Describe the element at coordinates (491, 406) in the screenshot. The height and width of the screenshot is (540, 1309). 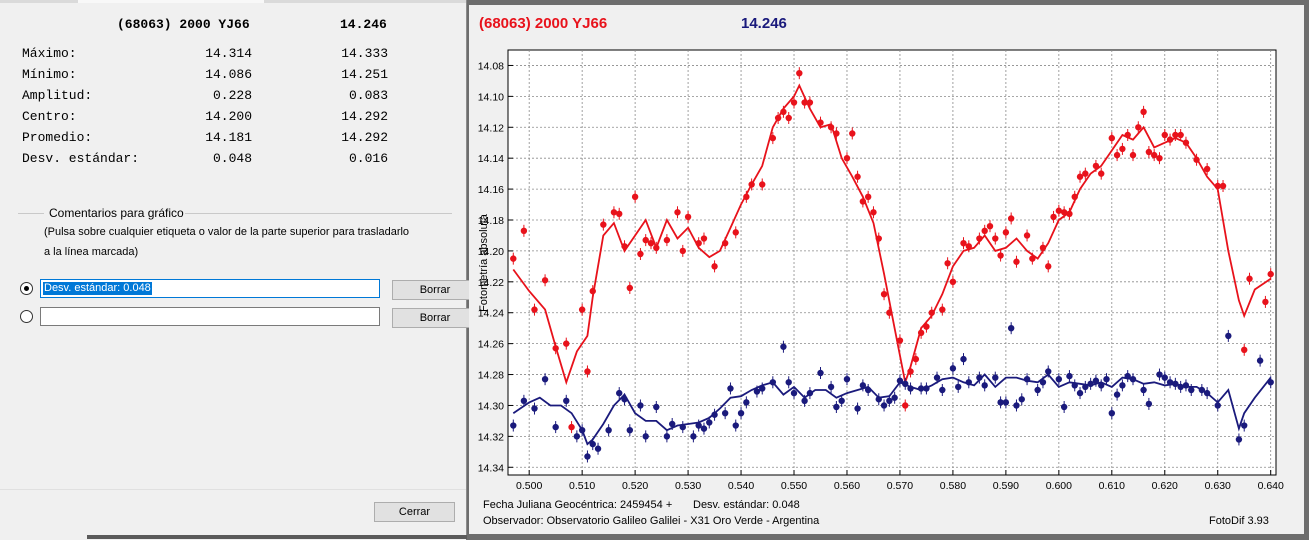
I see `y-tick-label: 14.30` at that location.